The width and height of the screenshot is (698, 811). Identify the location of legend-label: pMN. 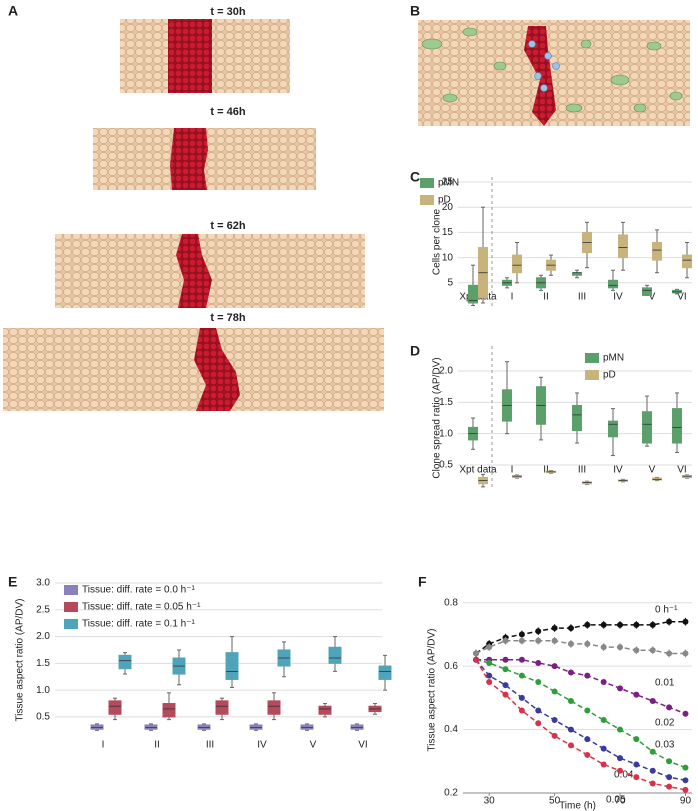
(613, 358).